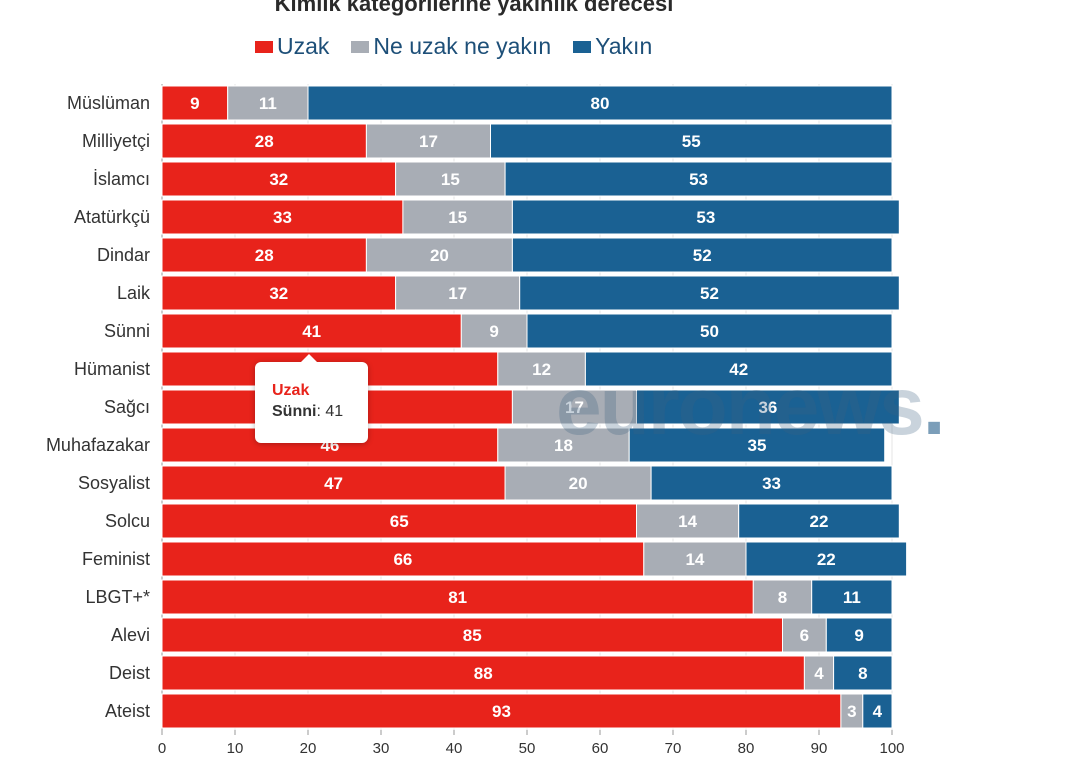 This screenshot has width=1072, height=770. I want to click on category-label-sa-c: Sağcı, so click(127, 407).